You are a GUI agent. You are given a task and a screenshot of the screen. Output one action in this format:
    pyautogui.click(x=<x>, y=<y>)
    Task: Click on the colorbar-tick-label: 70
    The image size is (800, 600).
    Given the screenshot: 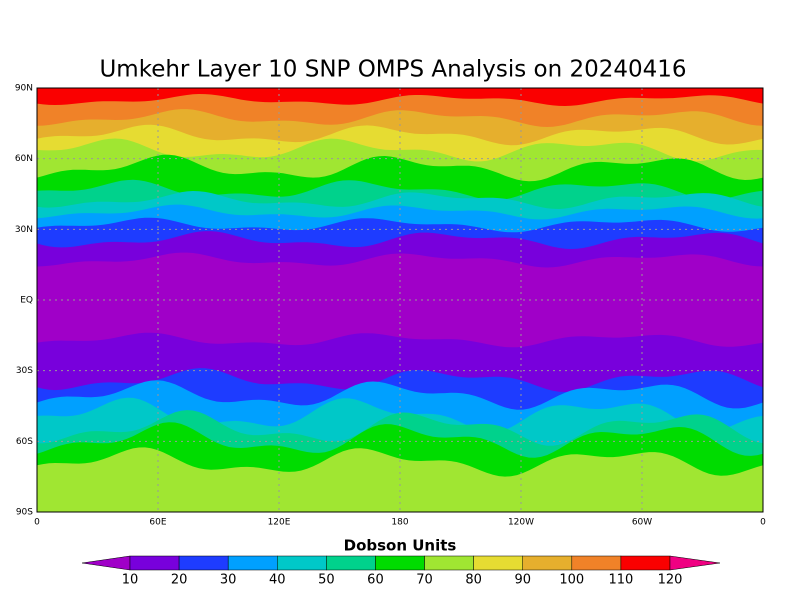 What is the action you would take?
    pyautogui.click(x=424, y=580)
    